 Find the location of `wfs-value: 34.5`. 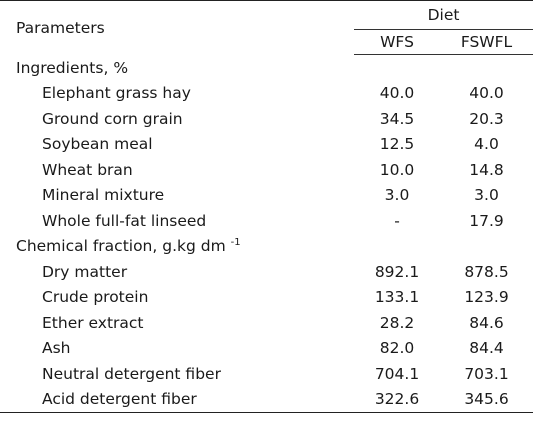

wfs-value: 34.5 is located at coordinates (397, 118).